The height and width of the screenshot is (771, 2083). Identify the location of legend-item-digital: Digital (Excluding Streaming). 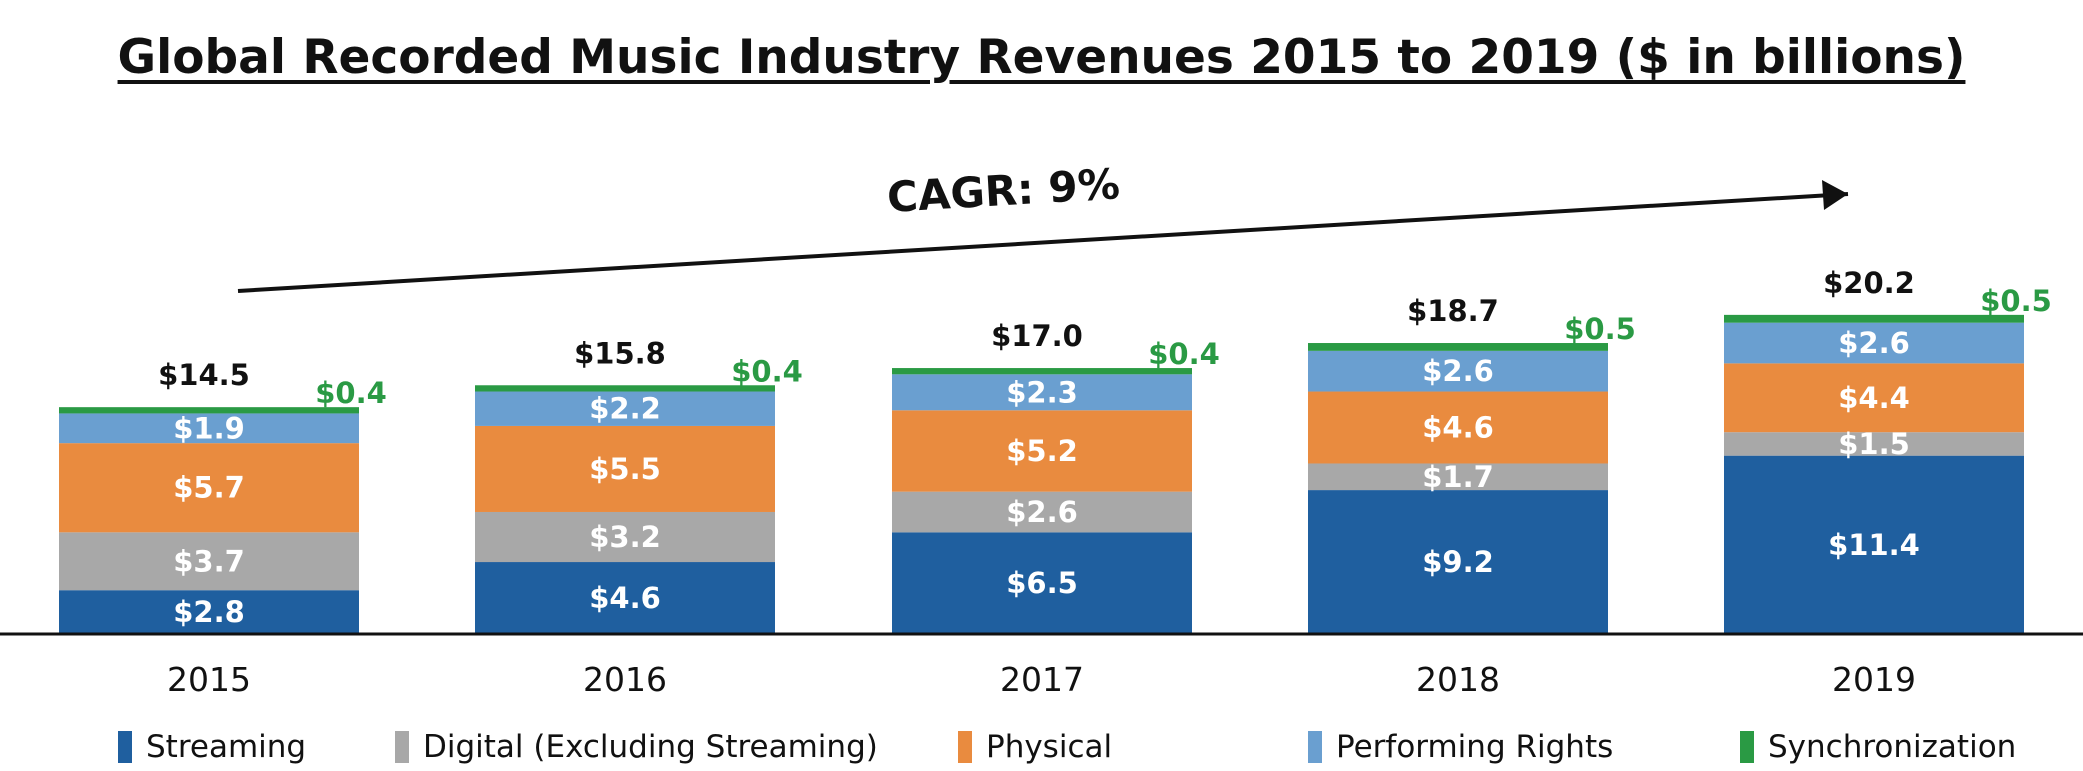
(636, 747).